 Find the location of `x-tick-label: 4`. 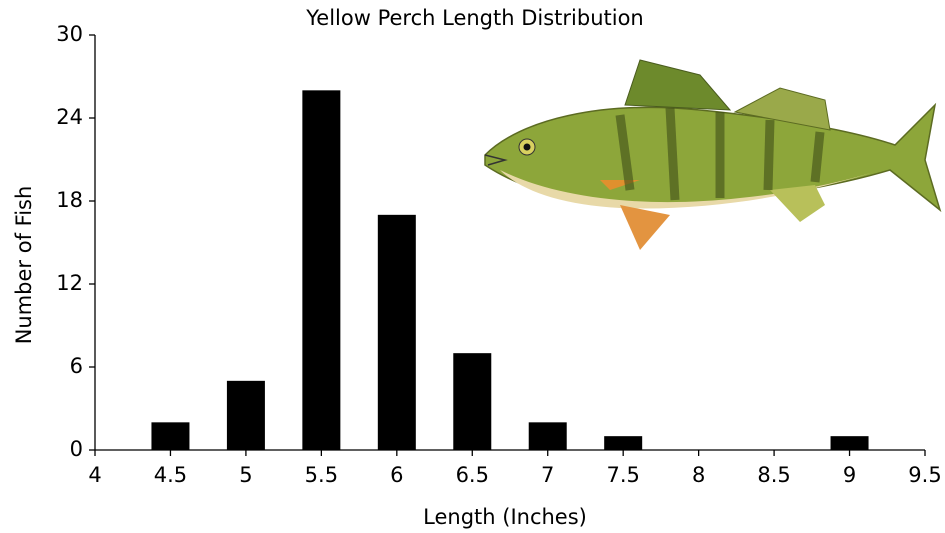

x-tick-label: 4 is located at coordinates (94, 475).